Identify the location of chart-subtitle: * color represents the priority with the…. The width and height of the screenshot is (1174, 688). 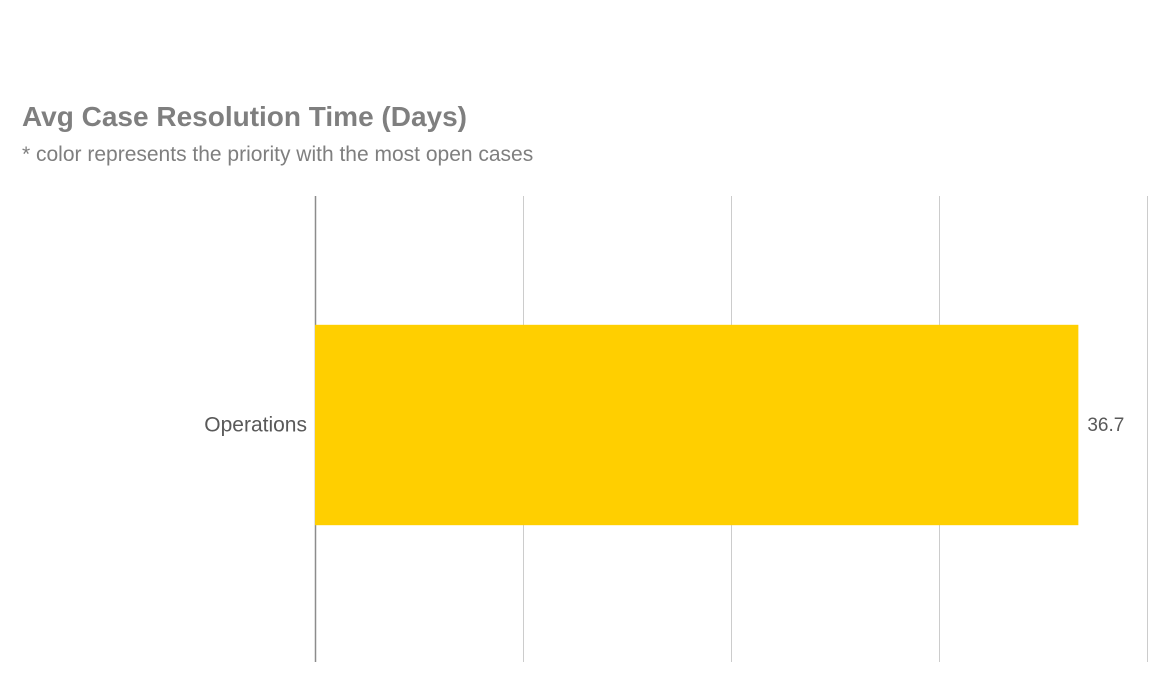
(278, 154).